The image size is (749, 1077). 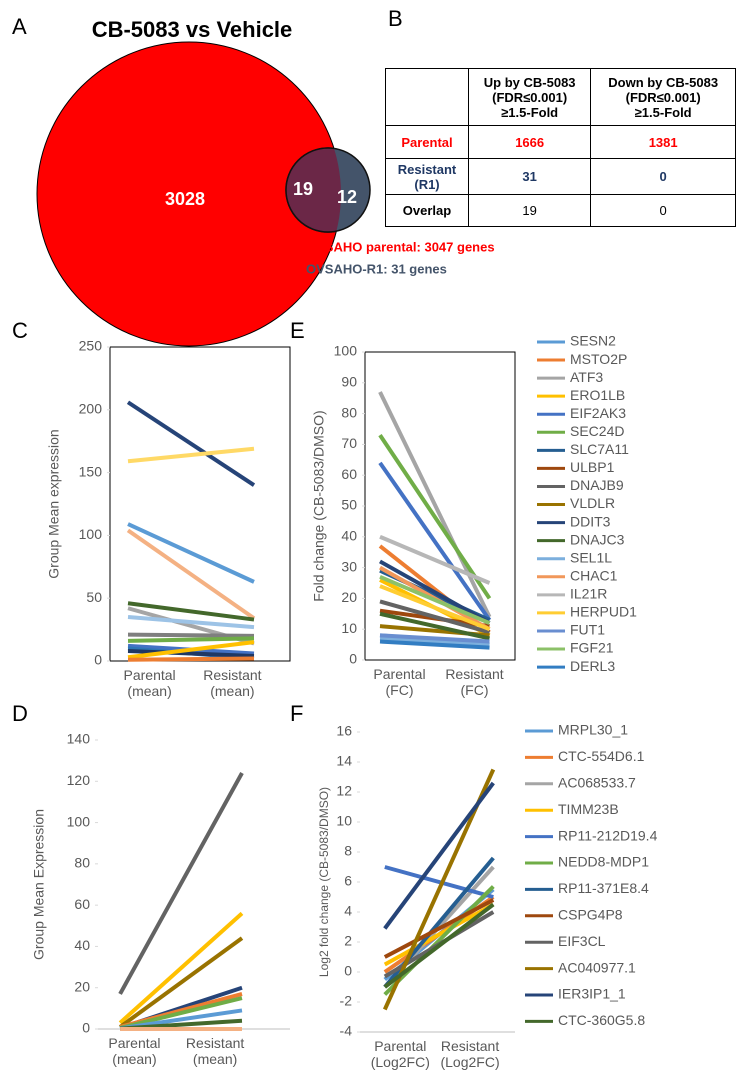 I want to click on legend-label: DDIT3, so click(x=590, y=521).